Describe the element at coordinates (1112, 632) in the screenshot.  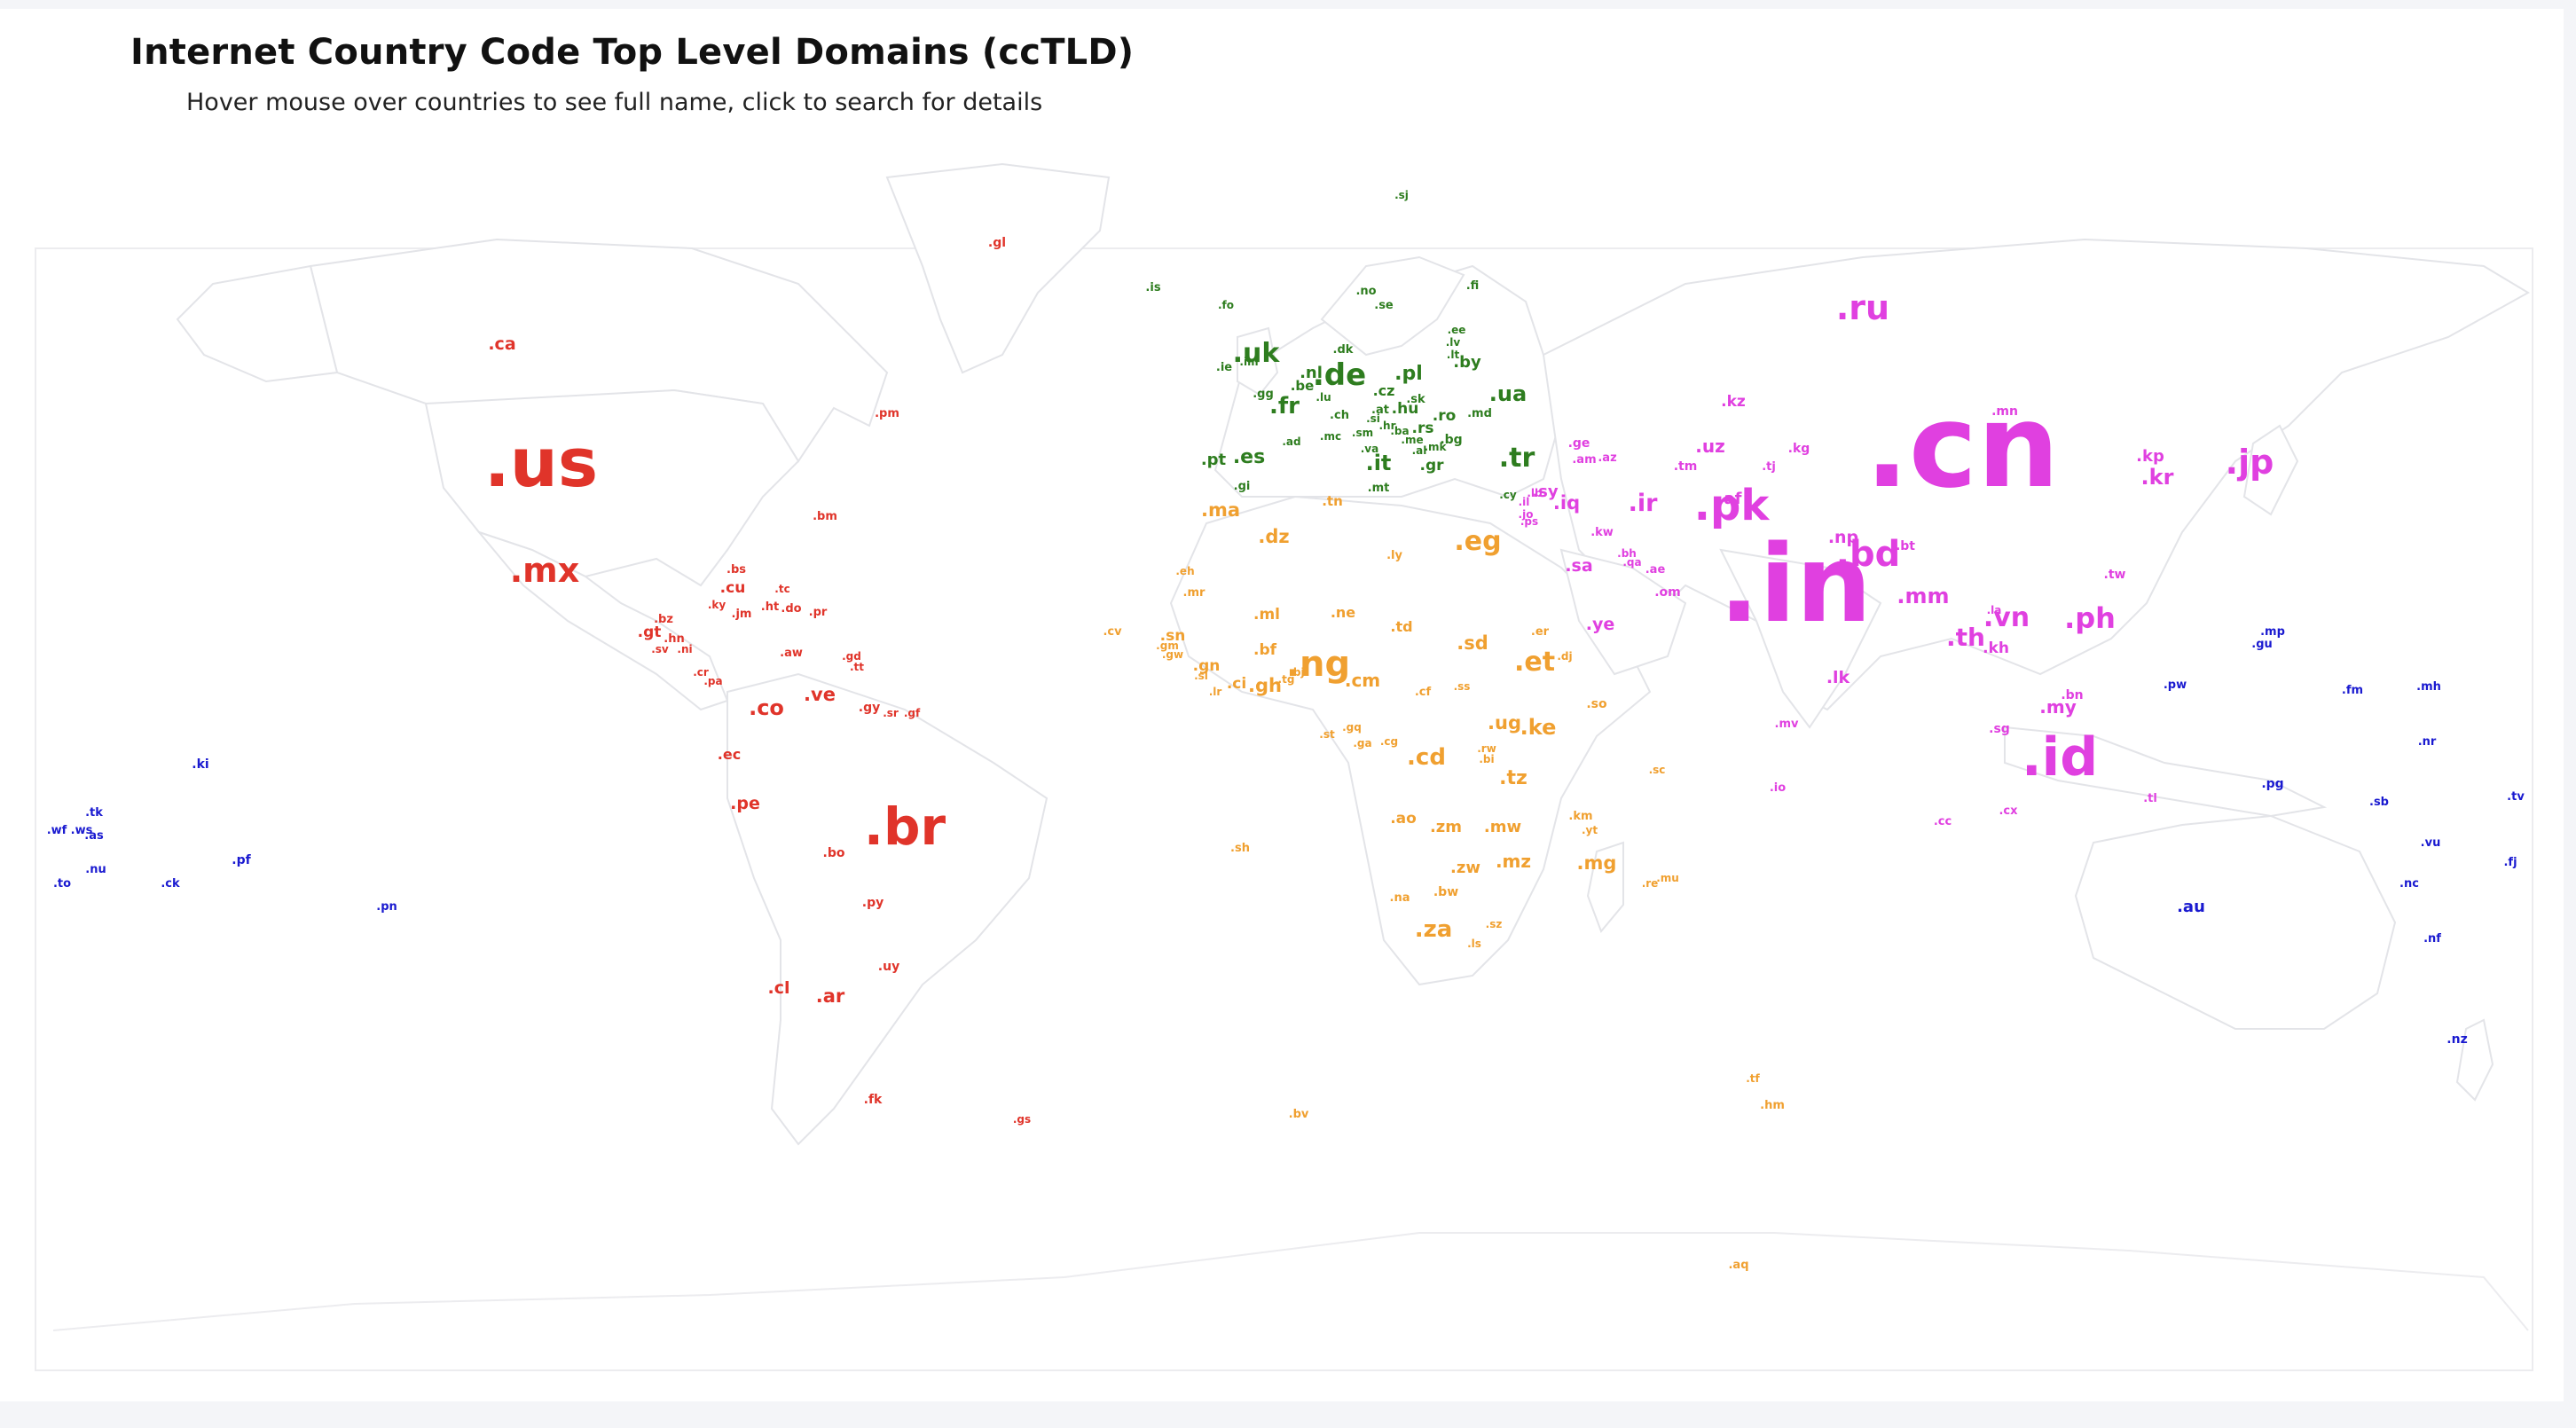
I see `tld-label-cv: .cv` at that location.